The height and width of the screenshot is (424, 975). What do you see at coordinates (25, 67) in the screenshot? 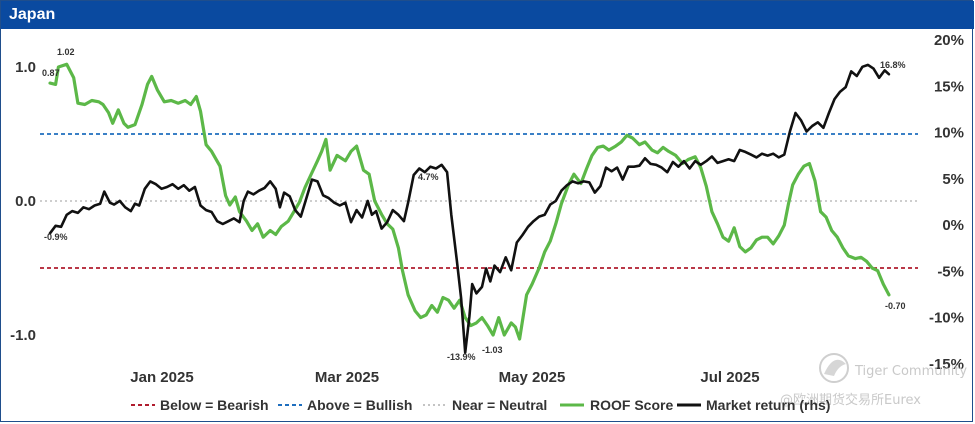
I see `left-tick-label: 1.0` at bounding box center [25, 67].